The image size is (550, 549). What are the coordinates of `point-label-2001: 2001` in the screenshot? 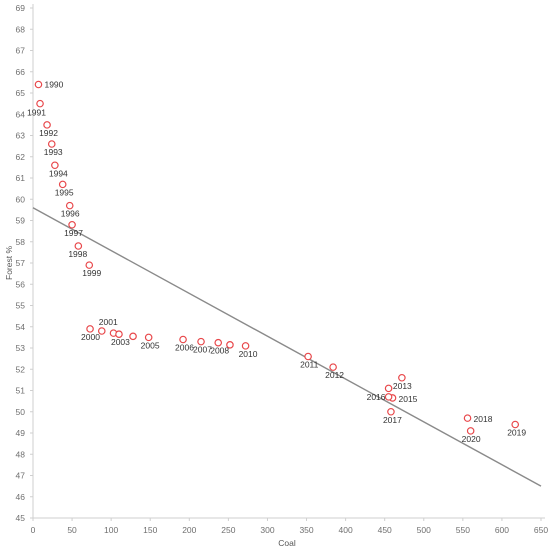 It's located at (108, 322).